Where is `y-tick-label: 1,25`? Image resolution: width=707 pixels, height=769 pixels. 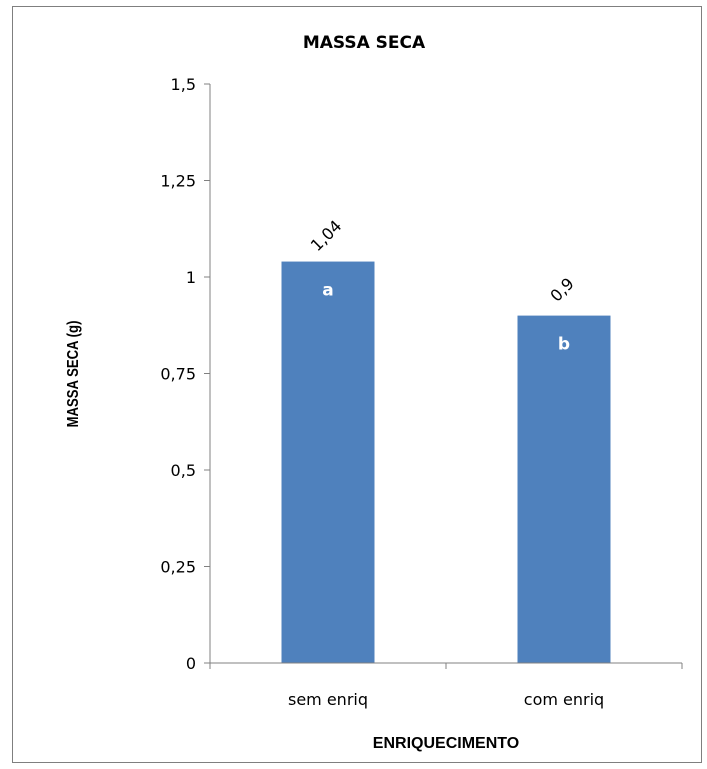 y-tick-label: 1,25 is located at coordinates (178, 181).